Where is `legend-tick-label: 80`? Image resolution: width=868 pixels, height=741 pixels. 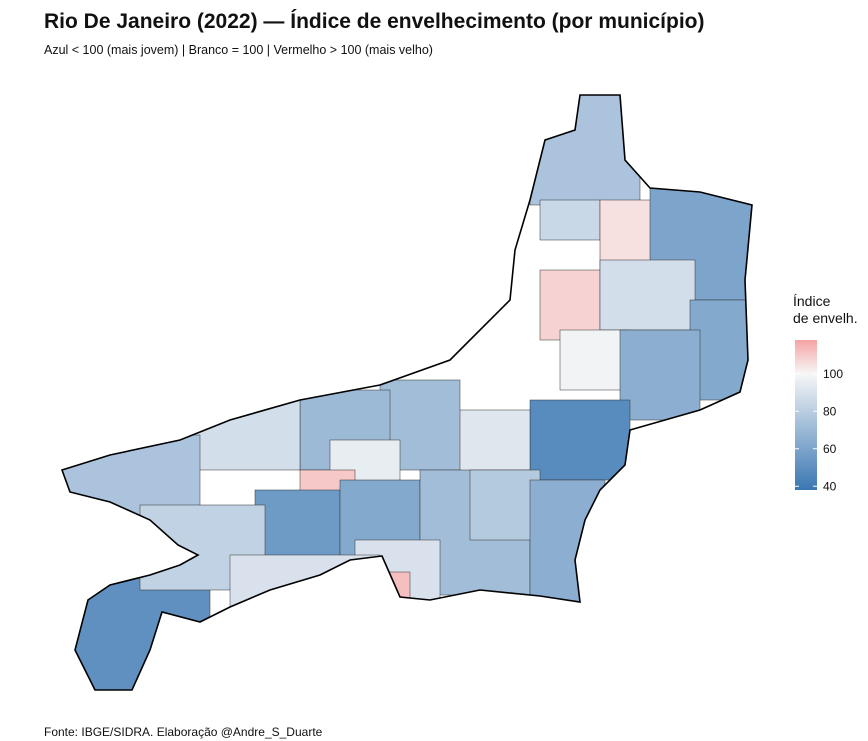 legend-tick-label: 80 is located at coordinates (830, 411).